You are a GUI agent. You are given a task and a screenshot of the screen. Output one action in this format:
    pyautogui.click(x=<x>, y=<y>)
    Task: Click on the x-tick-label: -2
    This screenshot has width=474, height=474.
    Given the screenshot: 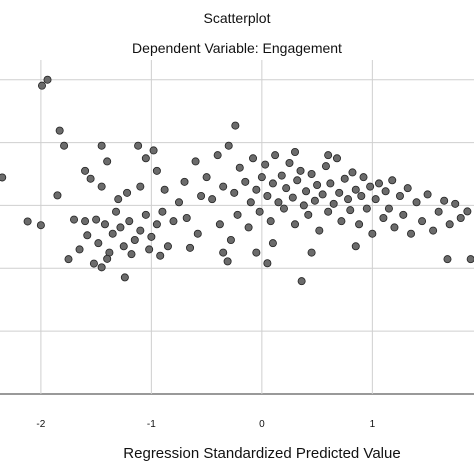 What is the action you would take?
    pyautogui.click(x=40, y=424)
    